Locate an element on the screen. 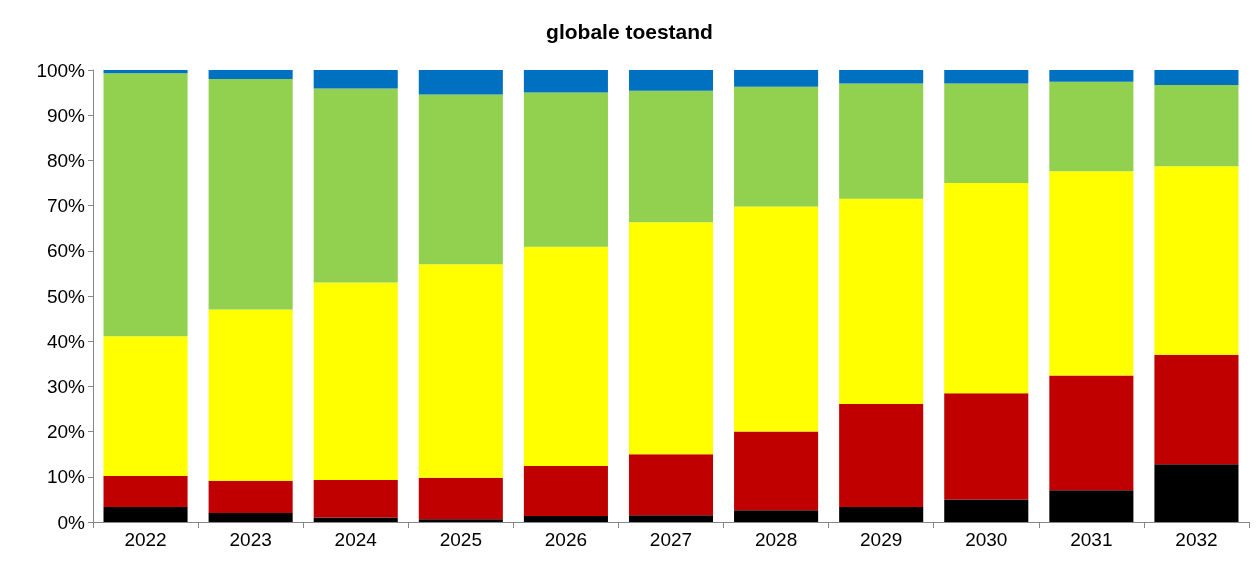 The height and width of the screenshot is (574, 1259). y-tick-label: 100% is located at coordinates (61, 70).